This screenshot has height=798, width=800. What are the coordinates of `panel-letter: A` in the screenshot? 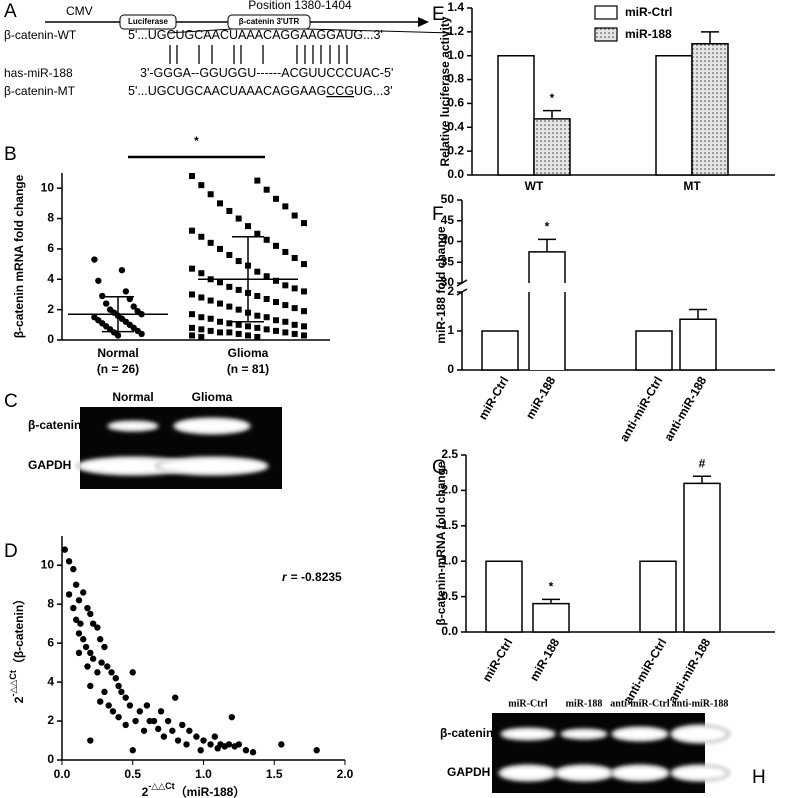 It's located at (10, 11).